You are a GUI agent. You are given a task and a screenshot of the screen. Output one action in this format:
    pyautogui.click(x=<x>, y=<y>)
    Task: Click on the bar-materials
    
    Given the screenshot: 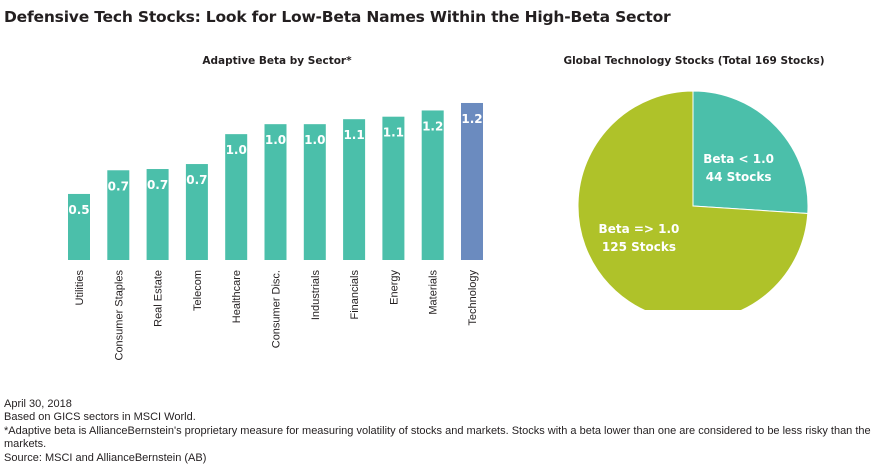 What is the action you would take?
    pyautogui.click(x=432, y=185)
    